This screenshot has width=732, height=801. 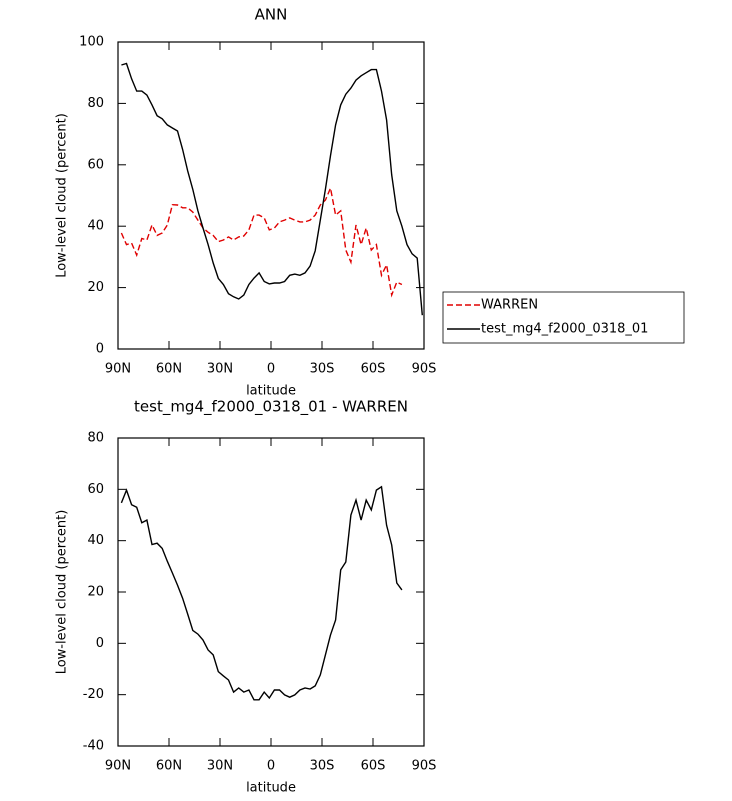 I want to click on chart-title: test_mg4_f2000_0318_01 - WARREN, so click(x=271, y=407).